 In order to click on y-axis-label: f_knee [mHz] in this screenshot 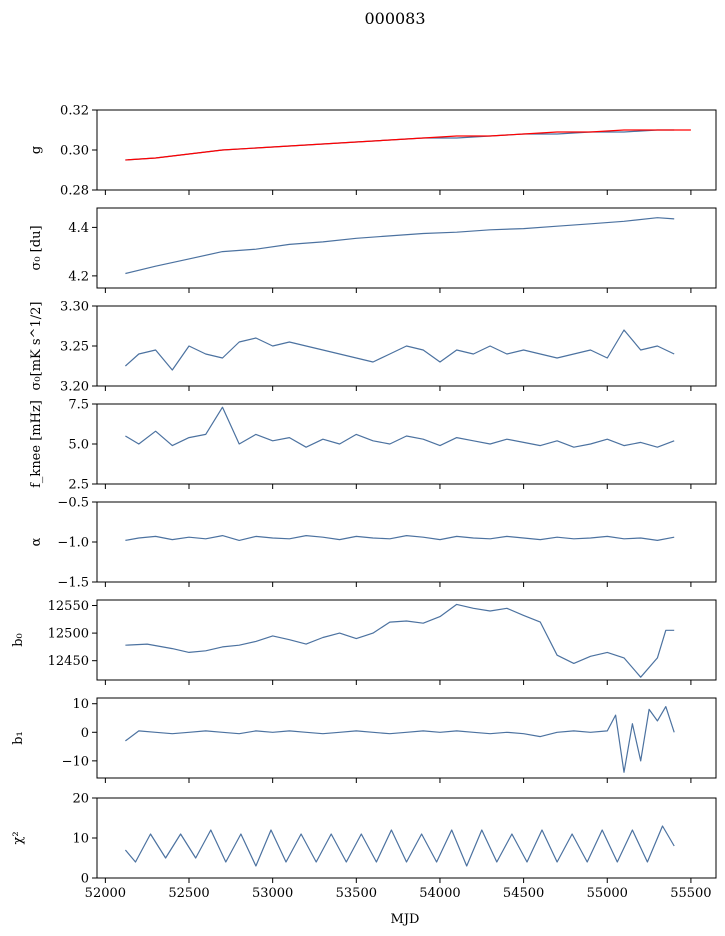, I will do `click(36, 444)`.